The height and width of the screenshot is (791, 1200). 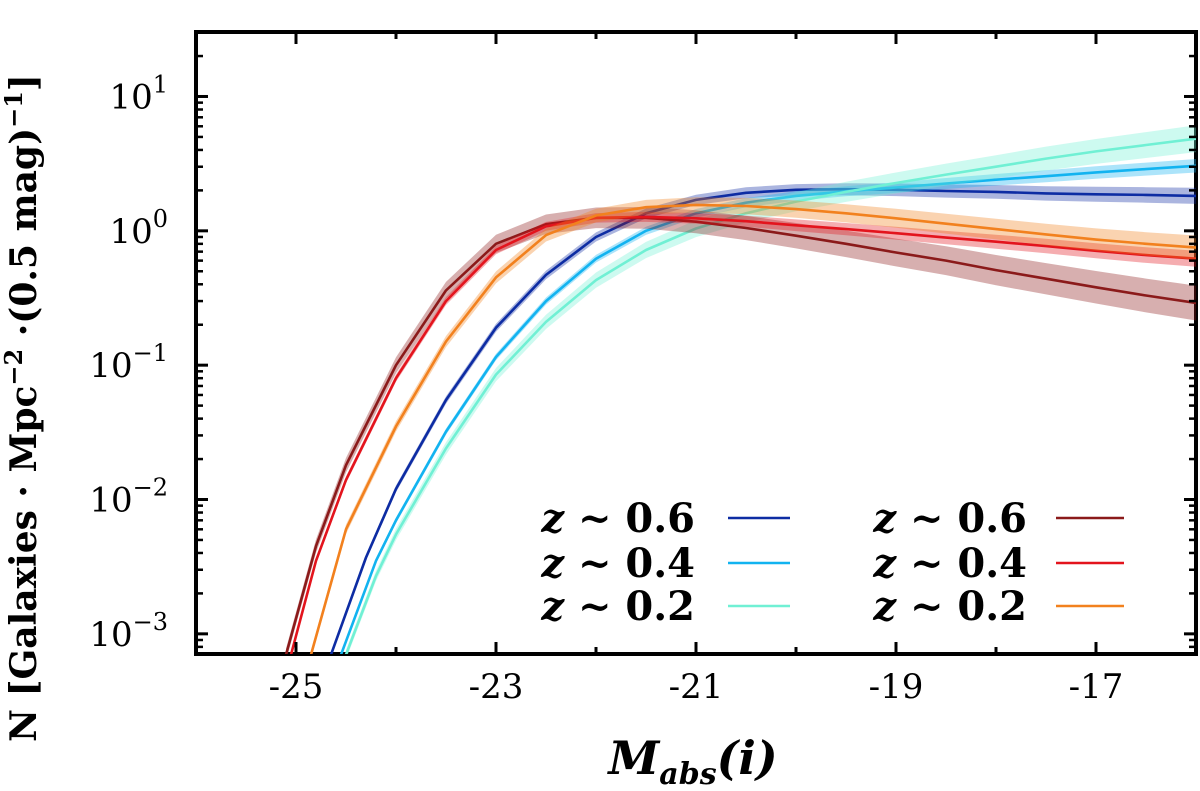 I want to click on y-axis-title-mid: ·(0.5 mag), so click(x=24, y=238).